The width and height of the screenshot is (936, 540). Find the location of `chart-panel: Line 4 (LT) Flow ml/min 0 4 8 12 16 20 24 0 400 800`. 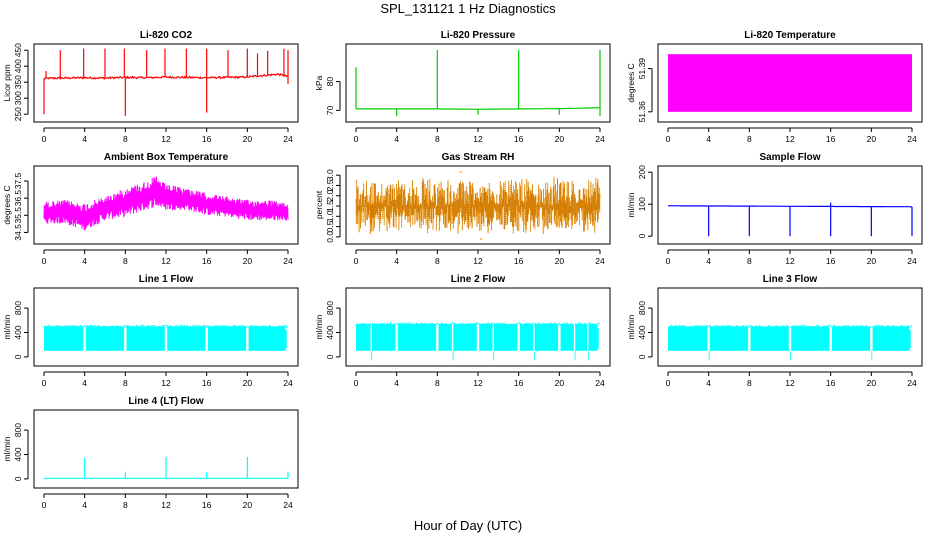

chart-panel: Line 4 (LT) Flow ml/min 0 4 8 12 16 20 24 0 400 800 is located at coordinates (150, 453).